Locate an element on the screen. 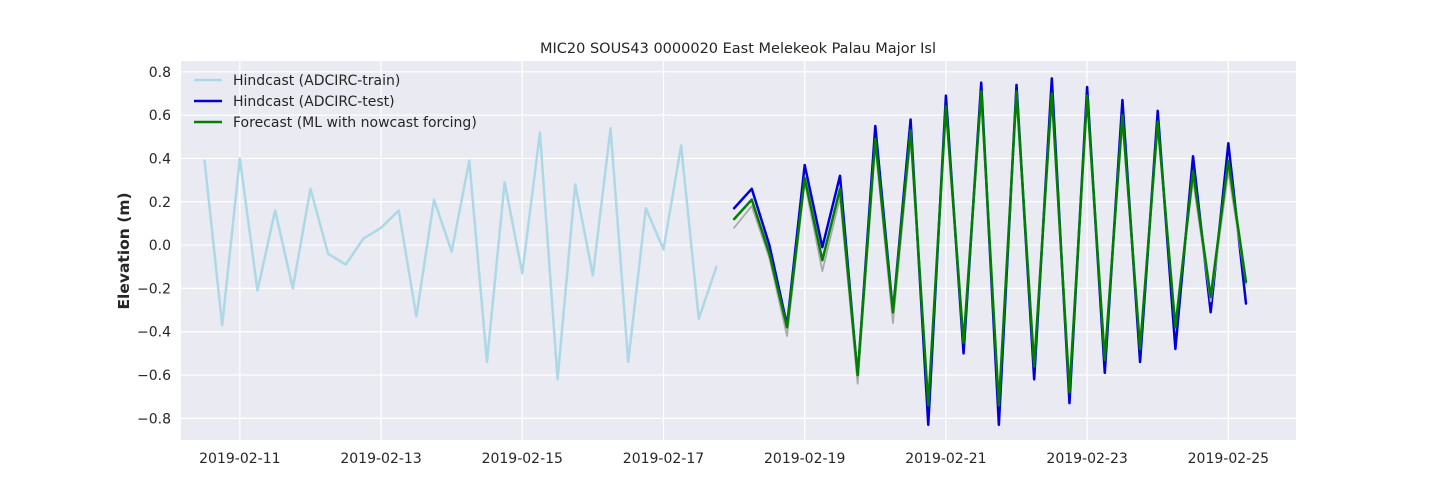  y-tick-label: 0.4 is located at coordinates (160, 159).